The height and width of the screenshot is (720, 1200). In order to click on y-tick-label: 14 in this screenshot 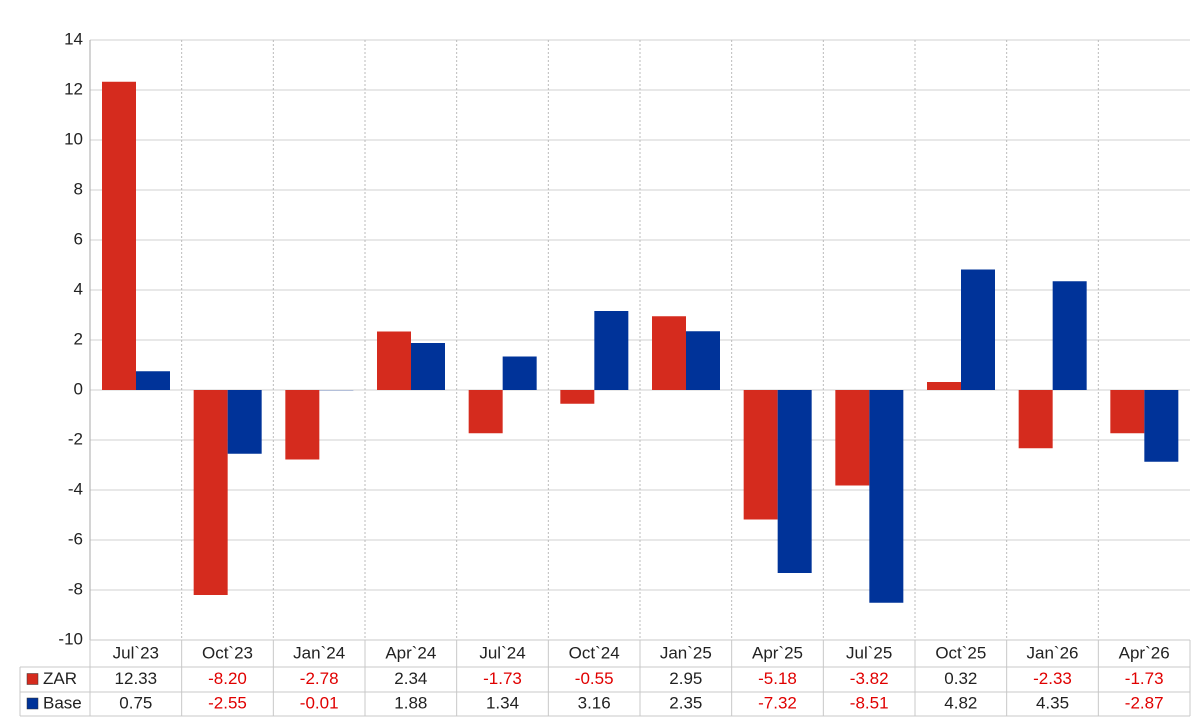, I will do `click(73, 38)`.